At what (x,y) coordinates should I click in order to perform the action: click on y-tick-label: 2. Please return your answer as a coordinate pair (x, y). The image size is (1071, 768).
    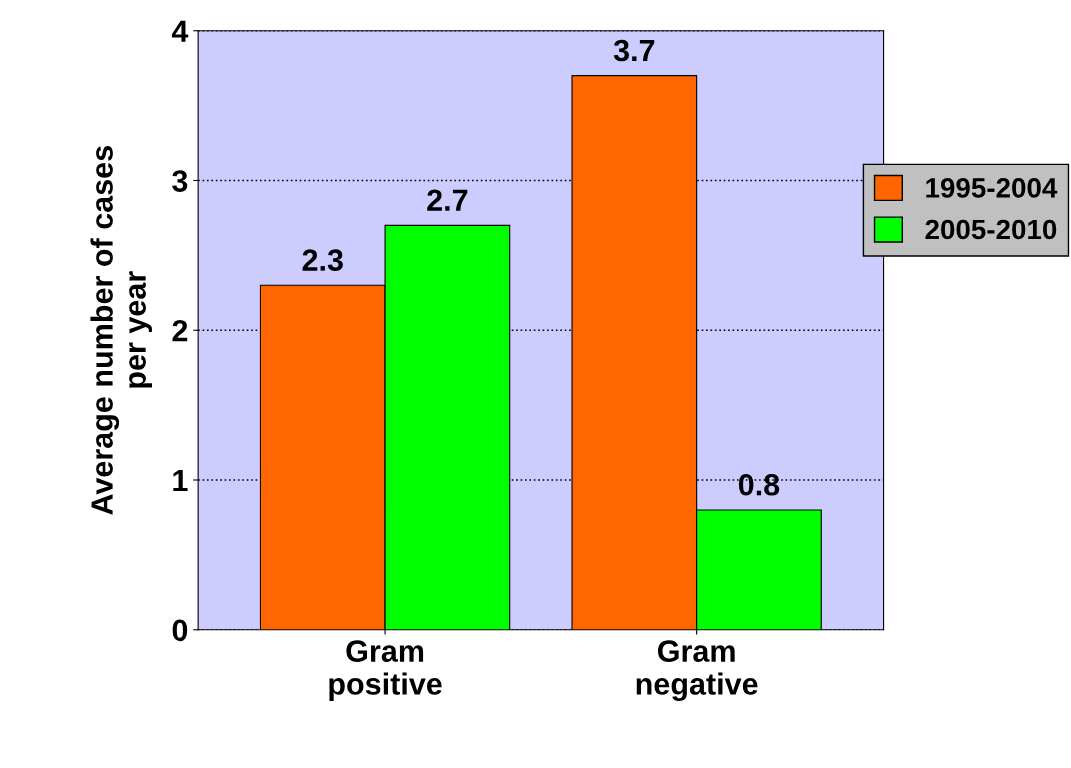
    Looking at the image, I should click on (180, 330).